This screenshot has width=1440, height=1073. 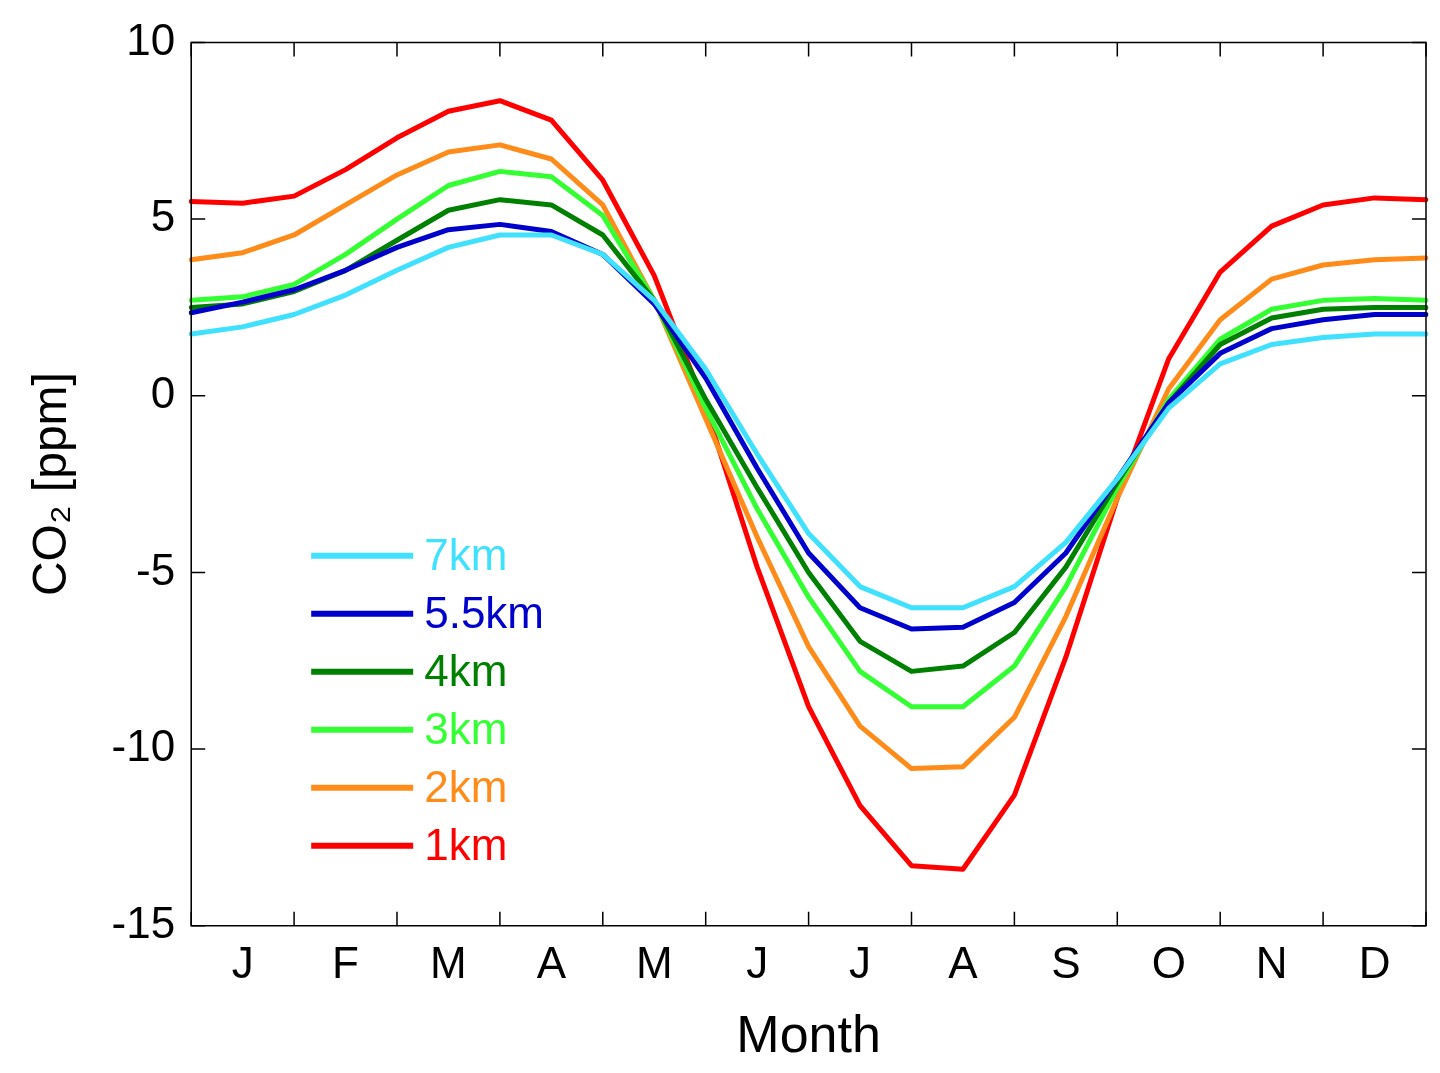 I want to click on x-axis-title: Month, so click(x=808, y=1034).